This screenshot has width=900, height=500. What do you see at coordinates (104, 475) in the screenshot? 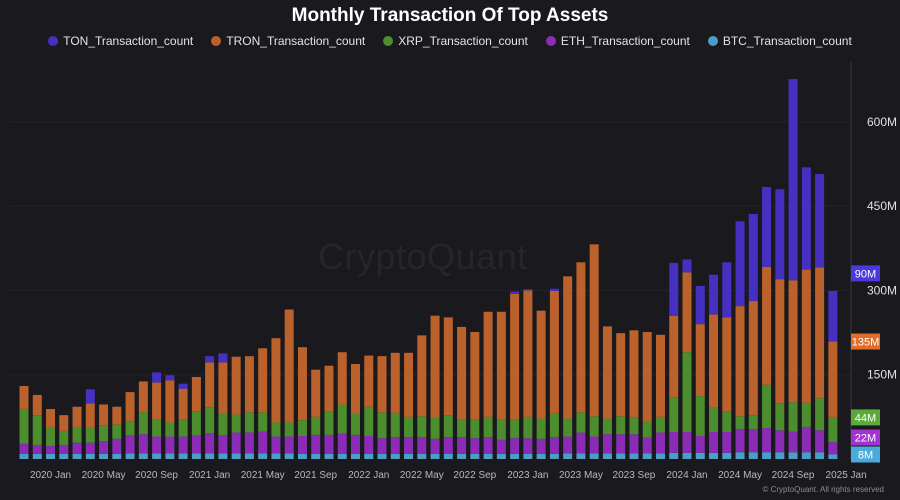
I see `x-tick-label: 2020 May` at bounding box center [104, 475].